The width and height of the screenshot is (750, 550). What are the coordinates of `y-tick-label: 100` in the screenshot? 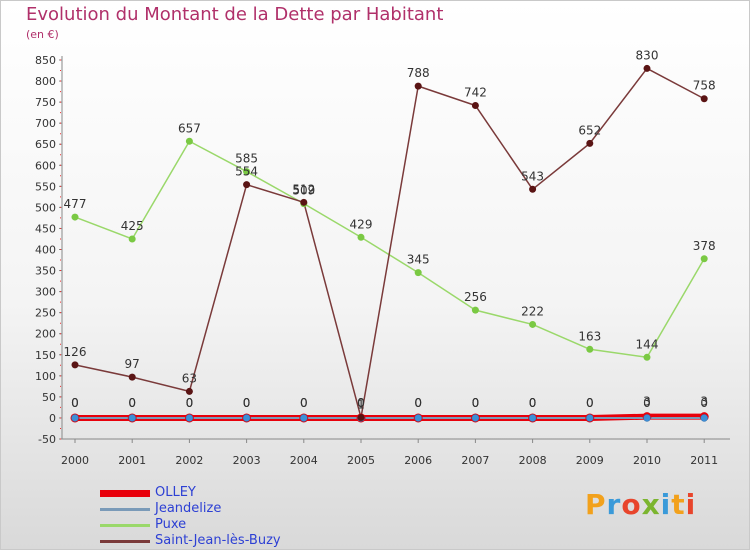 It's located at (45, 376).